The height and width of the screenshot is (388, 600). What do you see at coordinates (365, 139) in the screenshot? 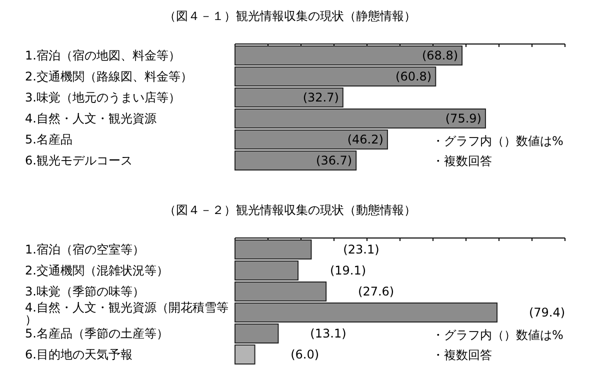
I see `data-label: (46.2)` at bounding box center [365, 139].